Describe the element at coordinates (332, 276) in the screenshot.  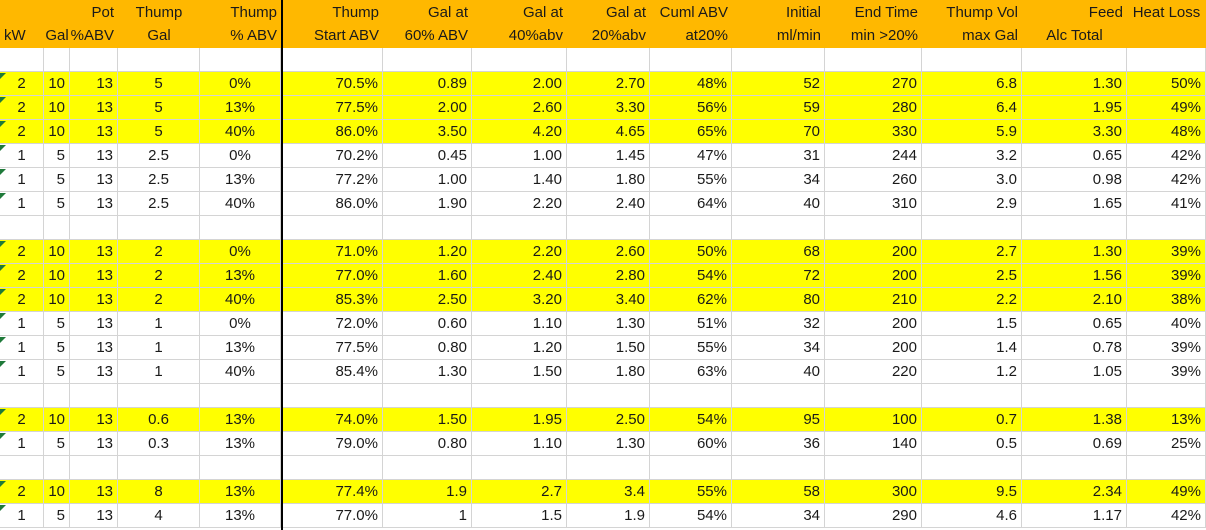
I see `cell-thump-start-abv: 77.0%` at that location.